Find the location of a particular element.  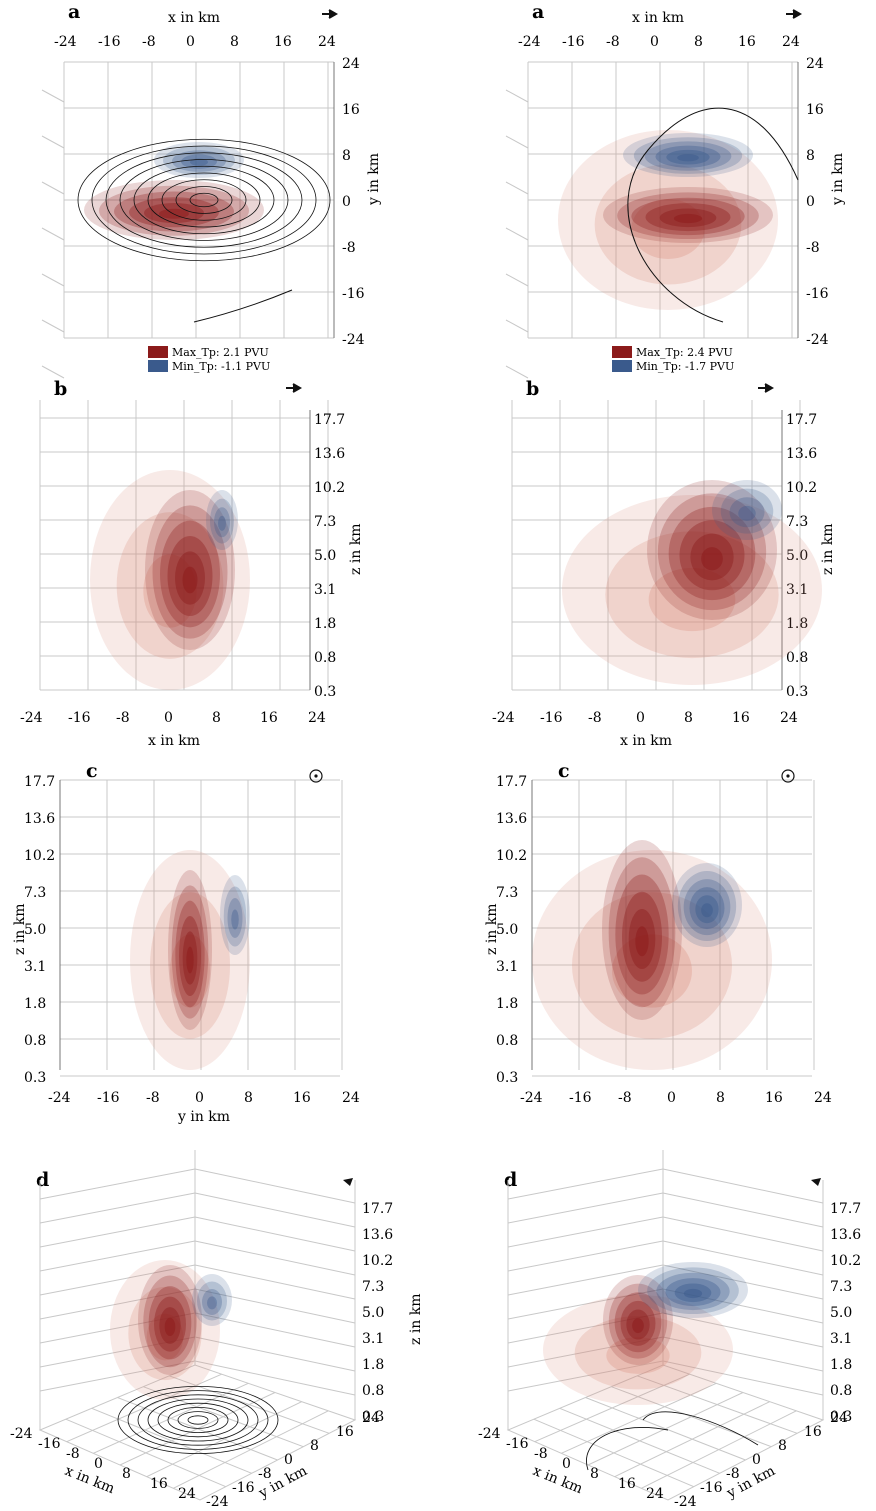

panel-b-letter: b is located at coordinates (60, 389).